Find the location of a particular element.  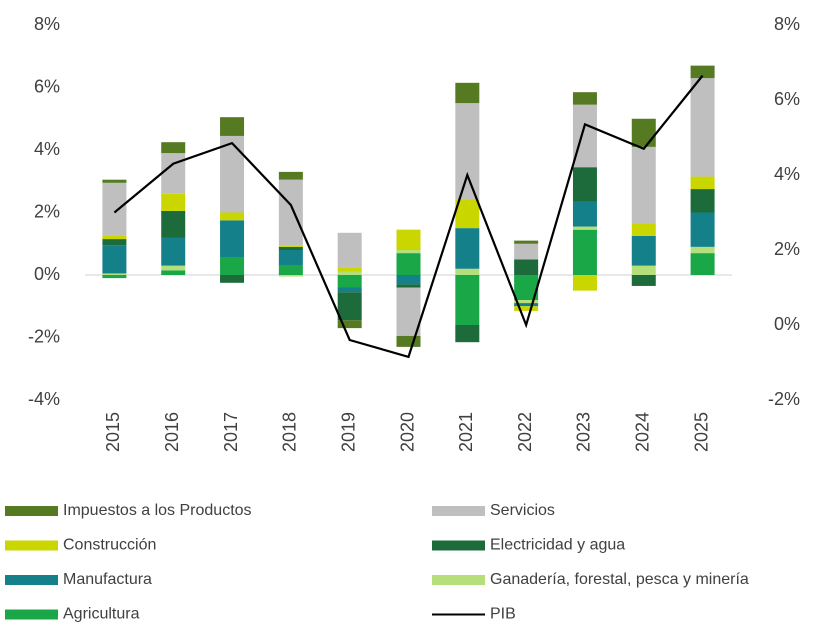

legend-label: PIB is located at coordinates (503, 614).